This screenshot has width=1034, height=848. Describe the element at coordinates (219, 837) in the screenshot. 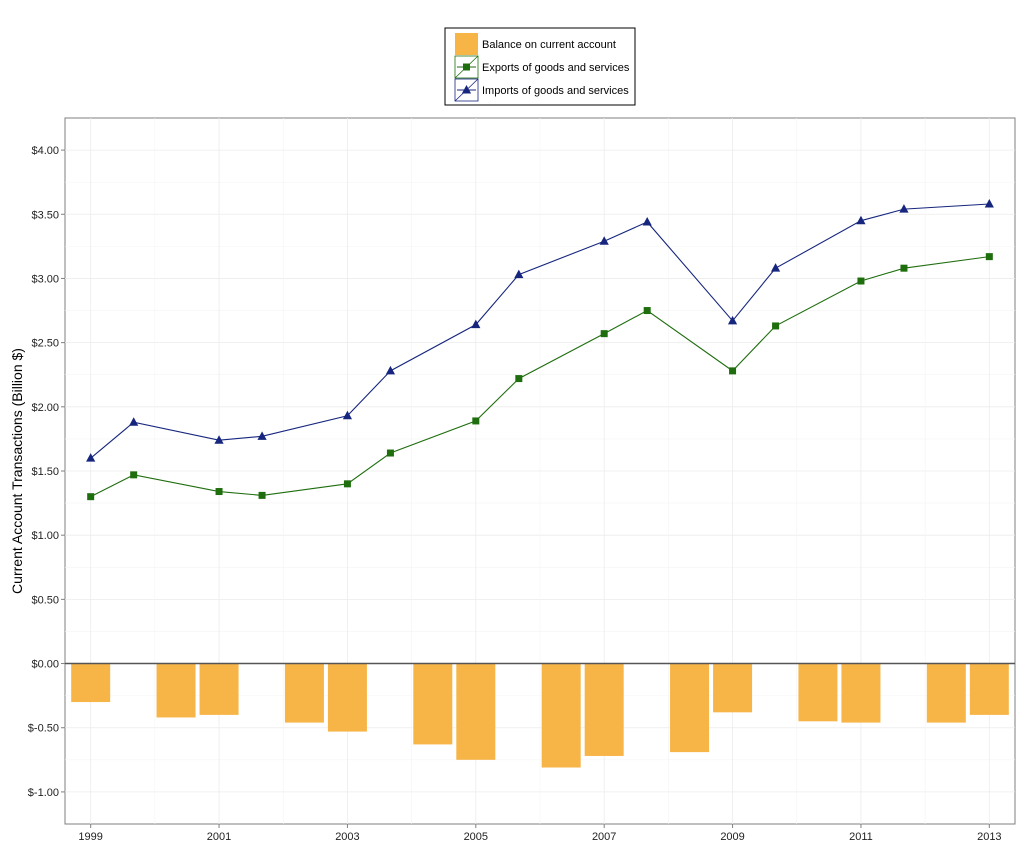

I see `x-tick-label: 2001` at that location.